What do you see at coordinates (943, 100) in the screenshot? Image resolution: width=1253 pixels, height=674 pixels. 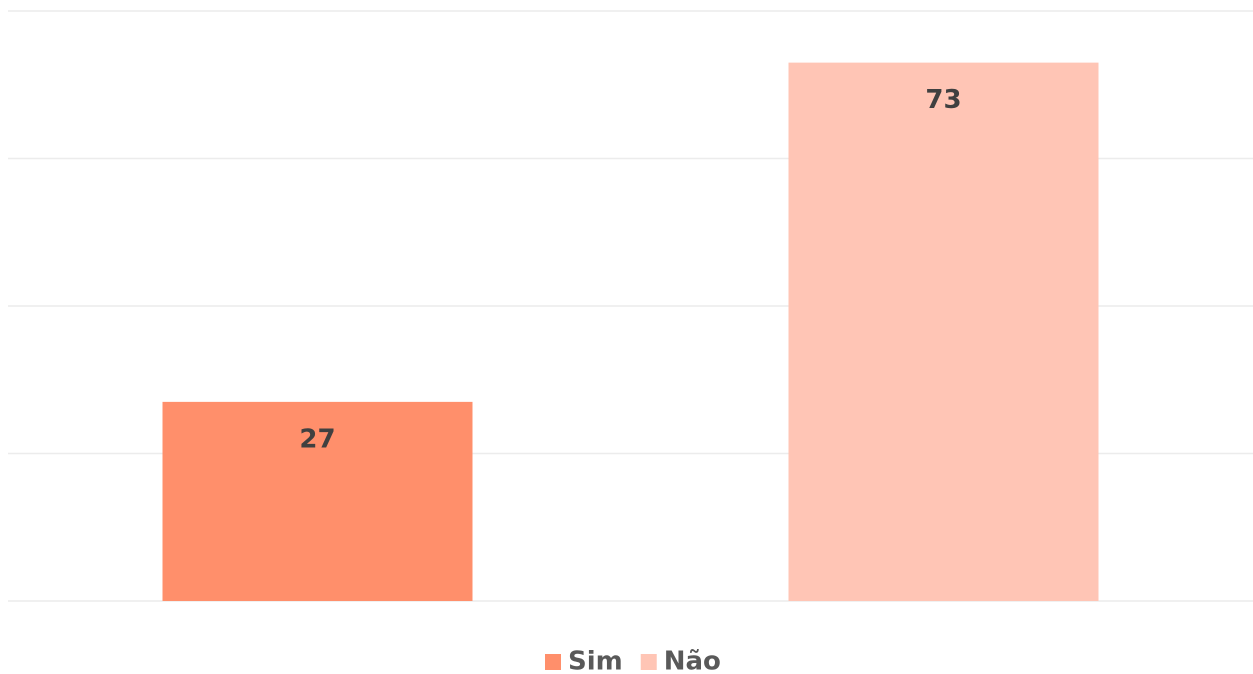 I see `data-label: 73` at bounding box center [943, 100].